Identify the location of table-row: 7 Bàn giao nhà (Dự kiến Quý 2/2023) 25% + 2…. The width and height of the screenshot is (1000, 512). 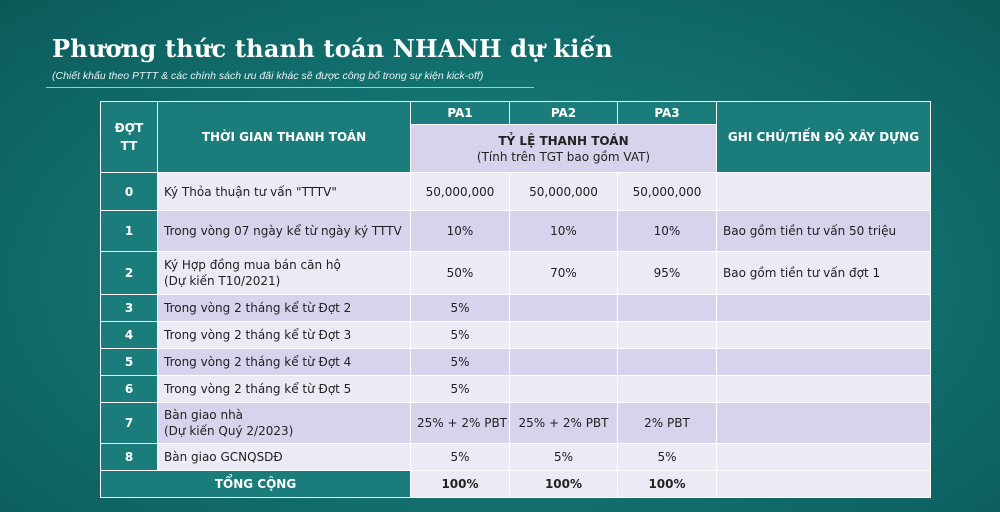
(515, 423).